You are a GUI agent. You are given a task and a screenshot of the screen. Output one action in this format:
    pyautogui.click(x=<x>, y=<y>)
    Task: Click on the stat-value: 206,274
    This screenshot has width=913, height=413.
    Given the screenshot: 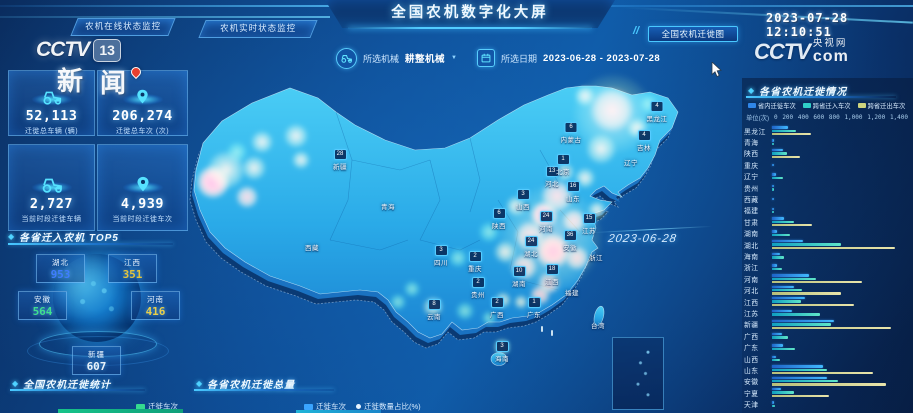 What is the action you would take?
    pyautogui.click(x=142, y=116)
    